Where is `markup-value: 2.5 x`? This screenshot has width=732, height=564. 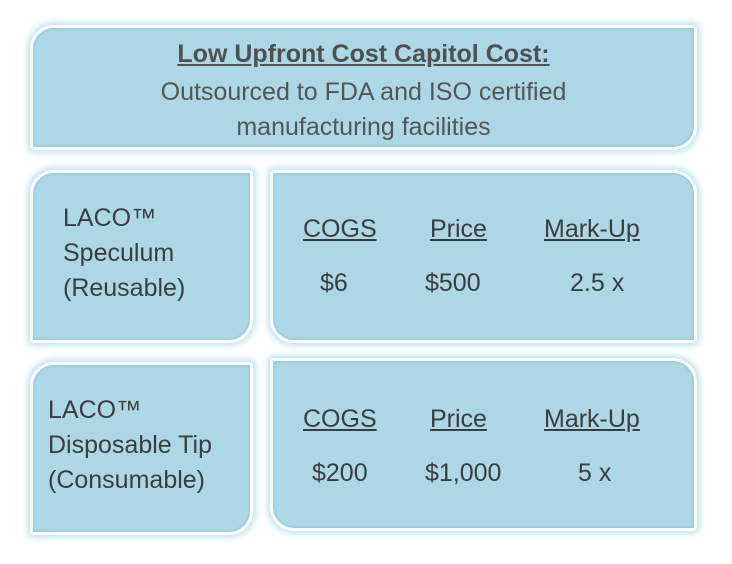
markup-value: 2.5 x is located at coordinates (597, 283).